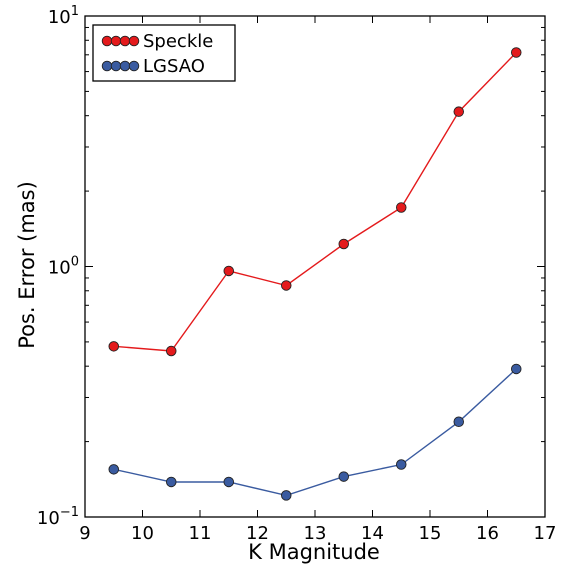  What do you see at coordinates (200, 533) in the screenshot?
I see `x-tick-label: 11` at bounding box center [200, 533].